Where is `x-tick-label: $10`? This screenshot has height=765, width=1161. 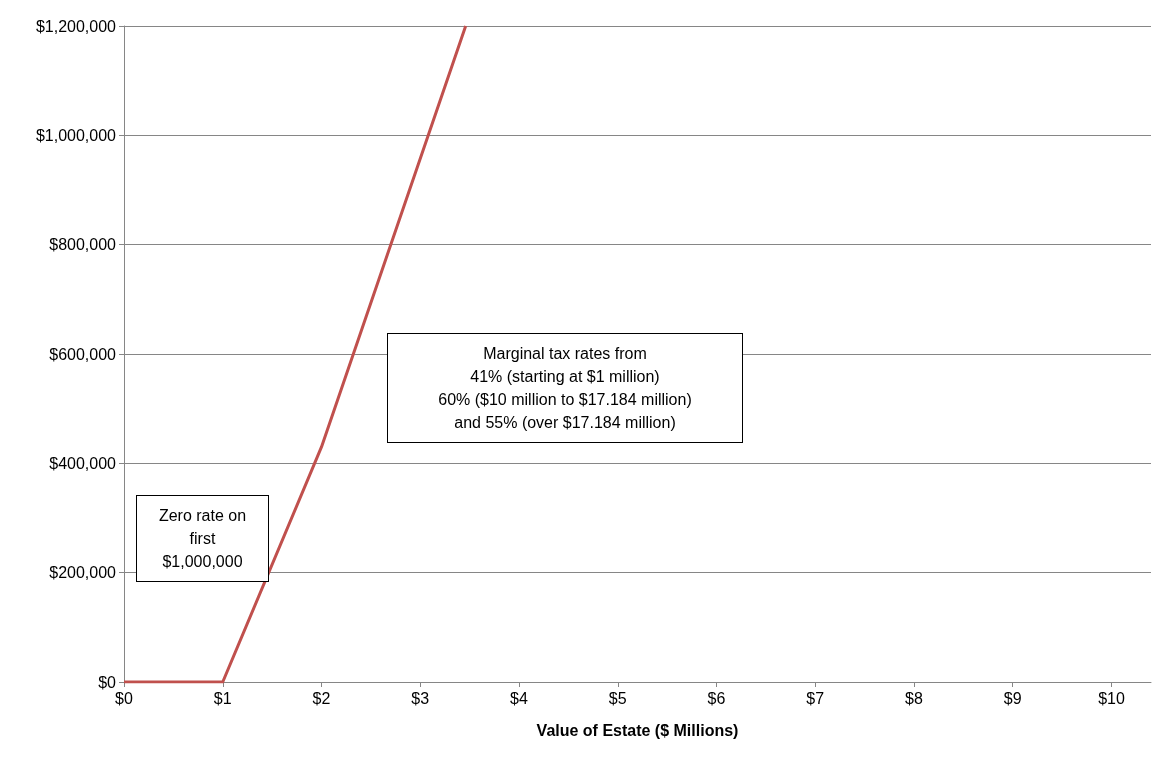 x-tick-label: $10 is located at coordinates (1111, 698).